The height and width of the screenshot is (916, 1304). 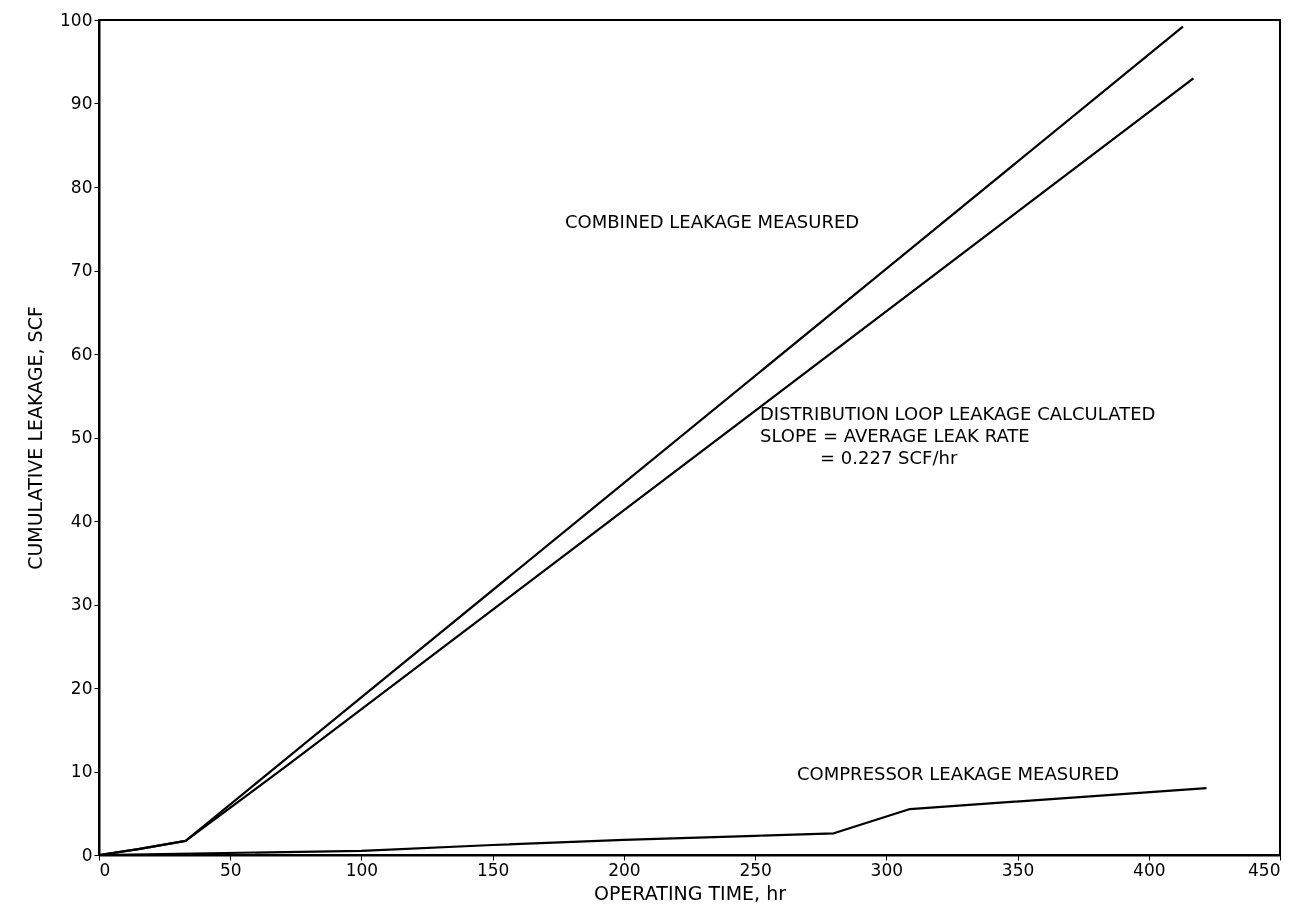 I want to click on series-label: DISTRIBUTION LOOP LEAKAGE CALCULATED, so click(x=958, y=413).